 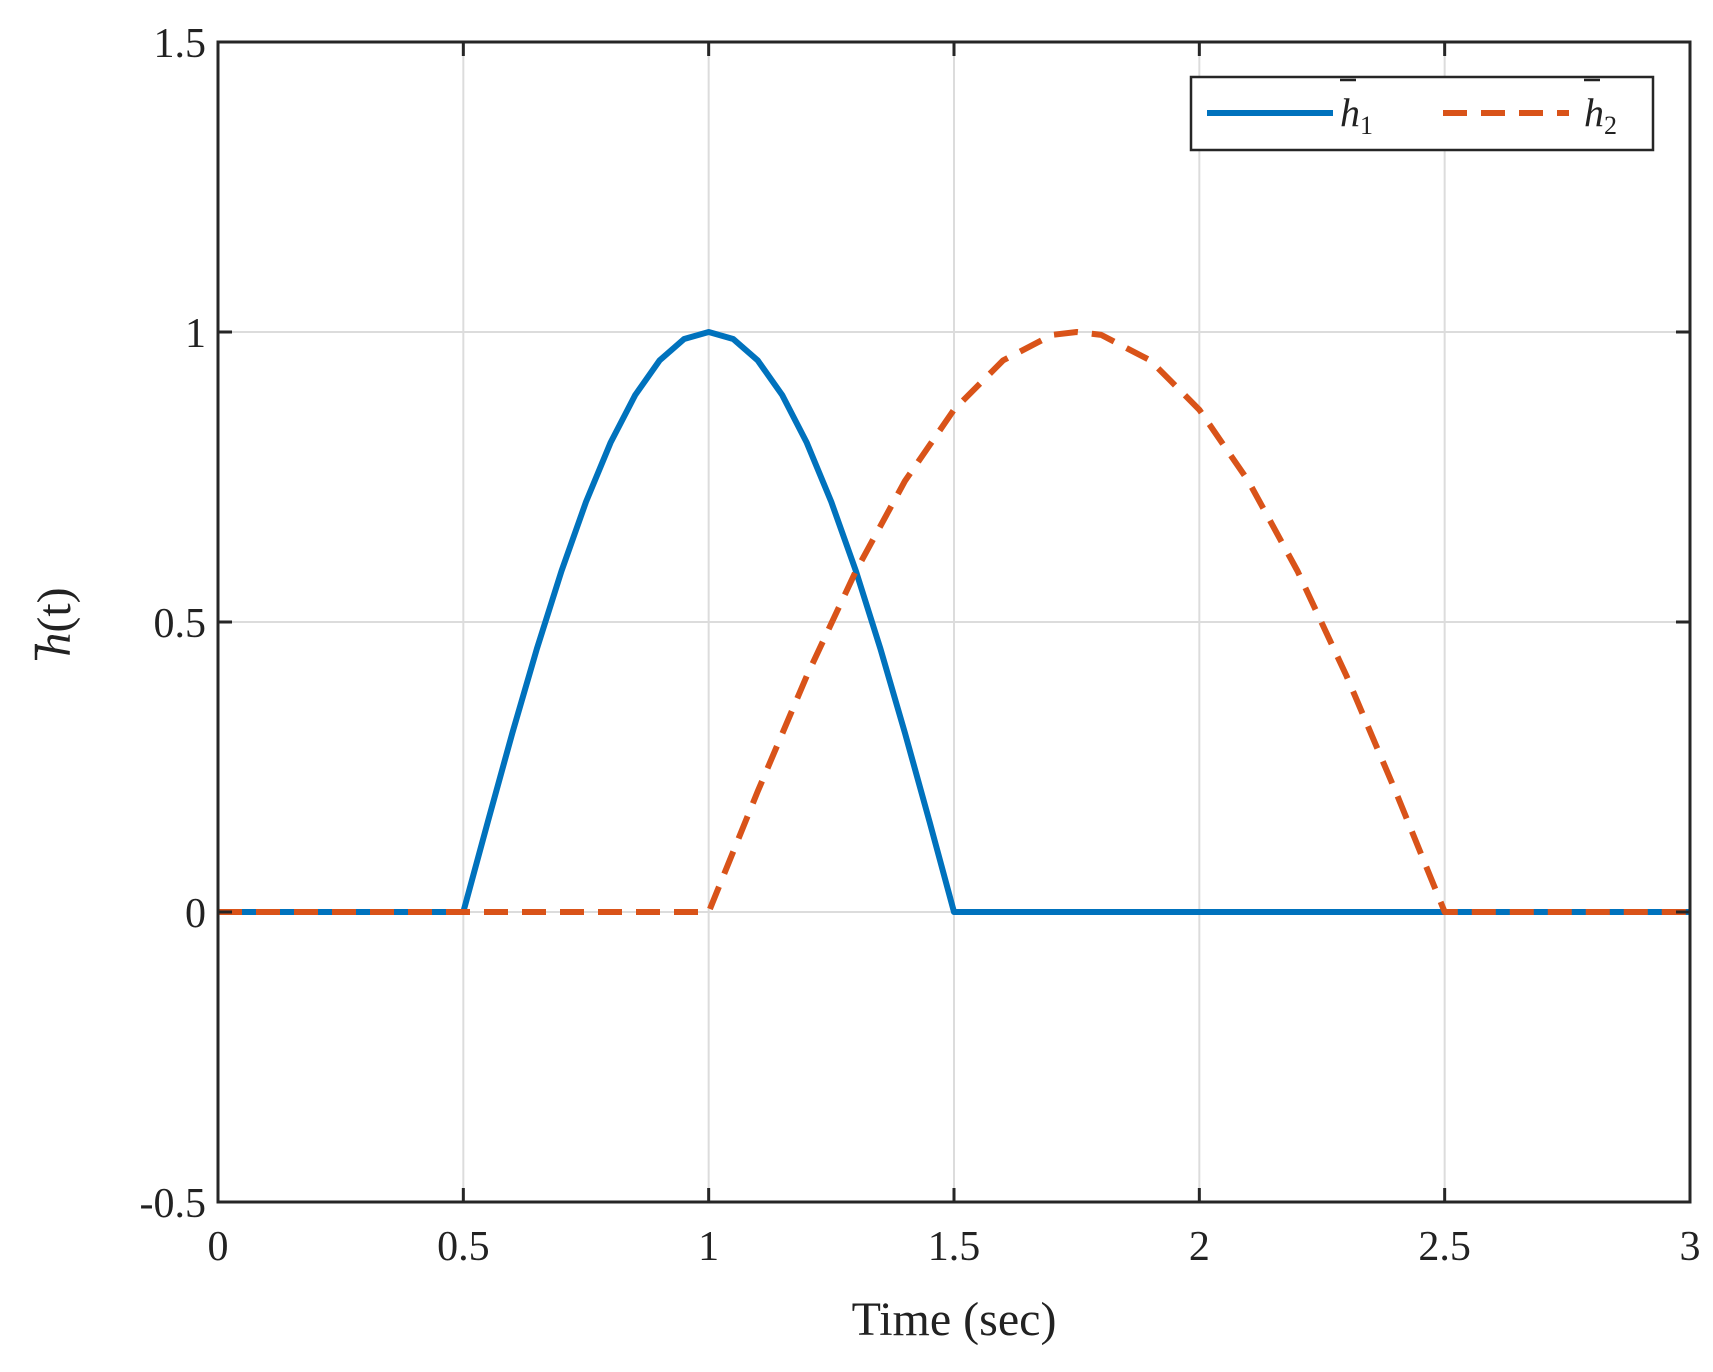 I want to click on y-tick-label: -0.5, so click(x=173, y=1204).